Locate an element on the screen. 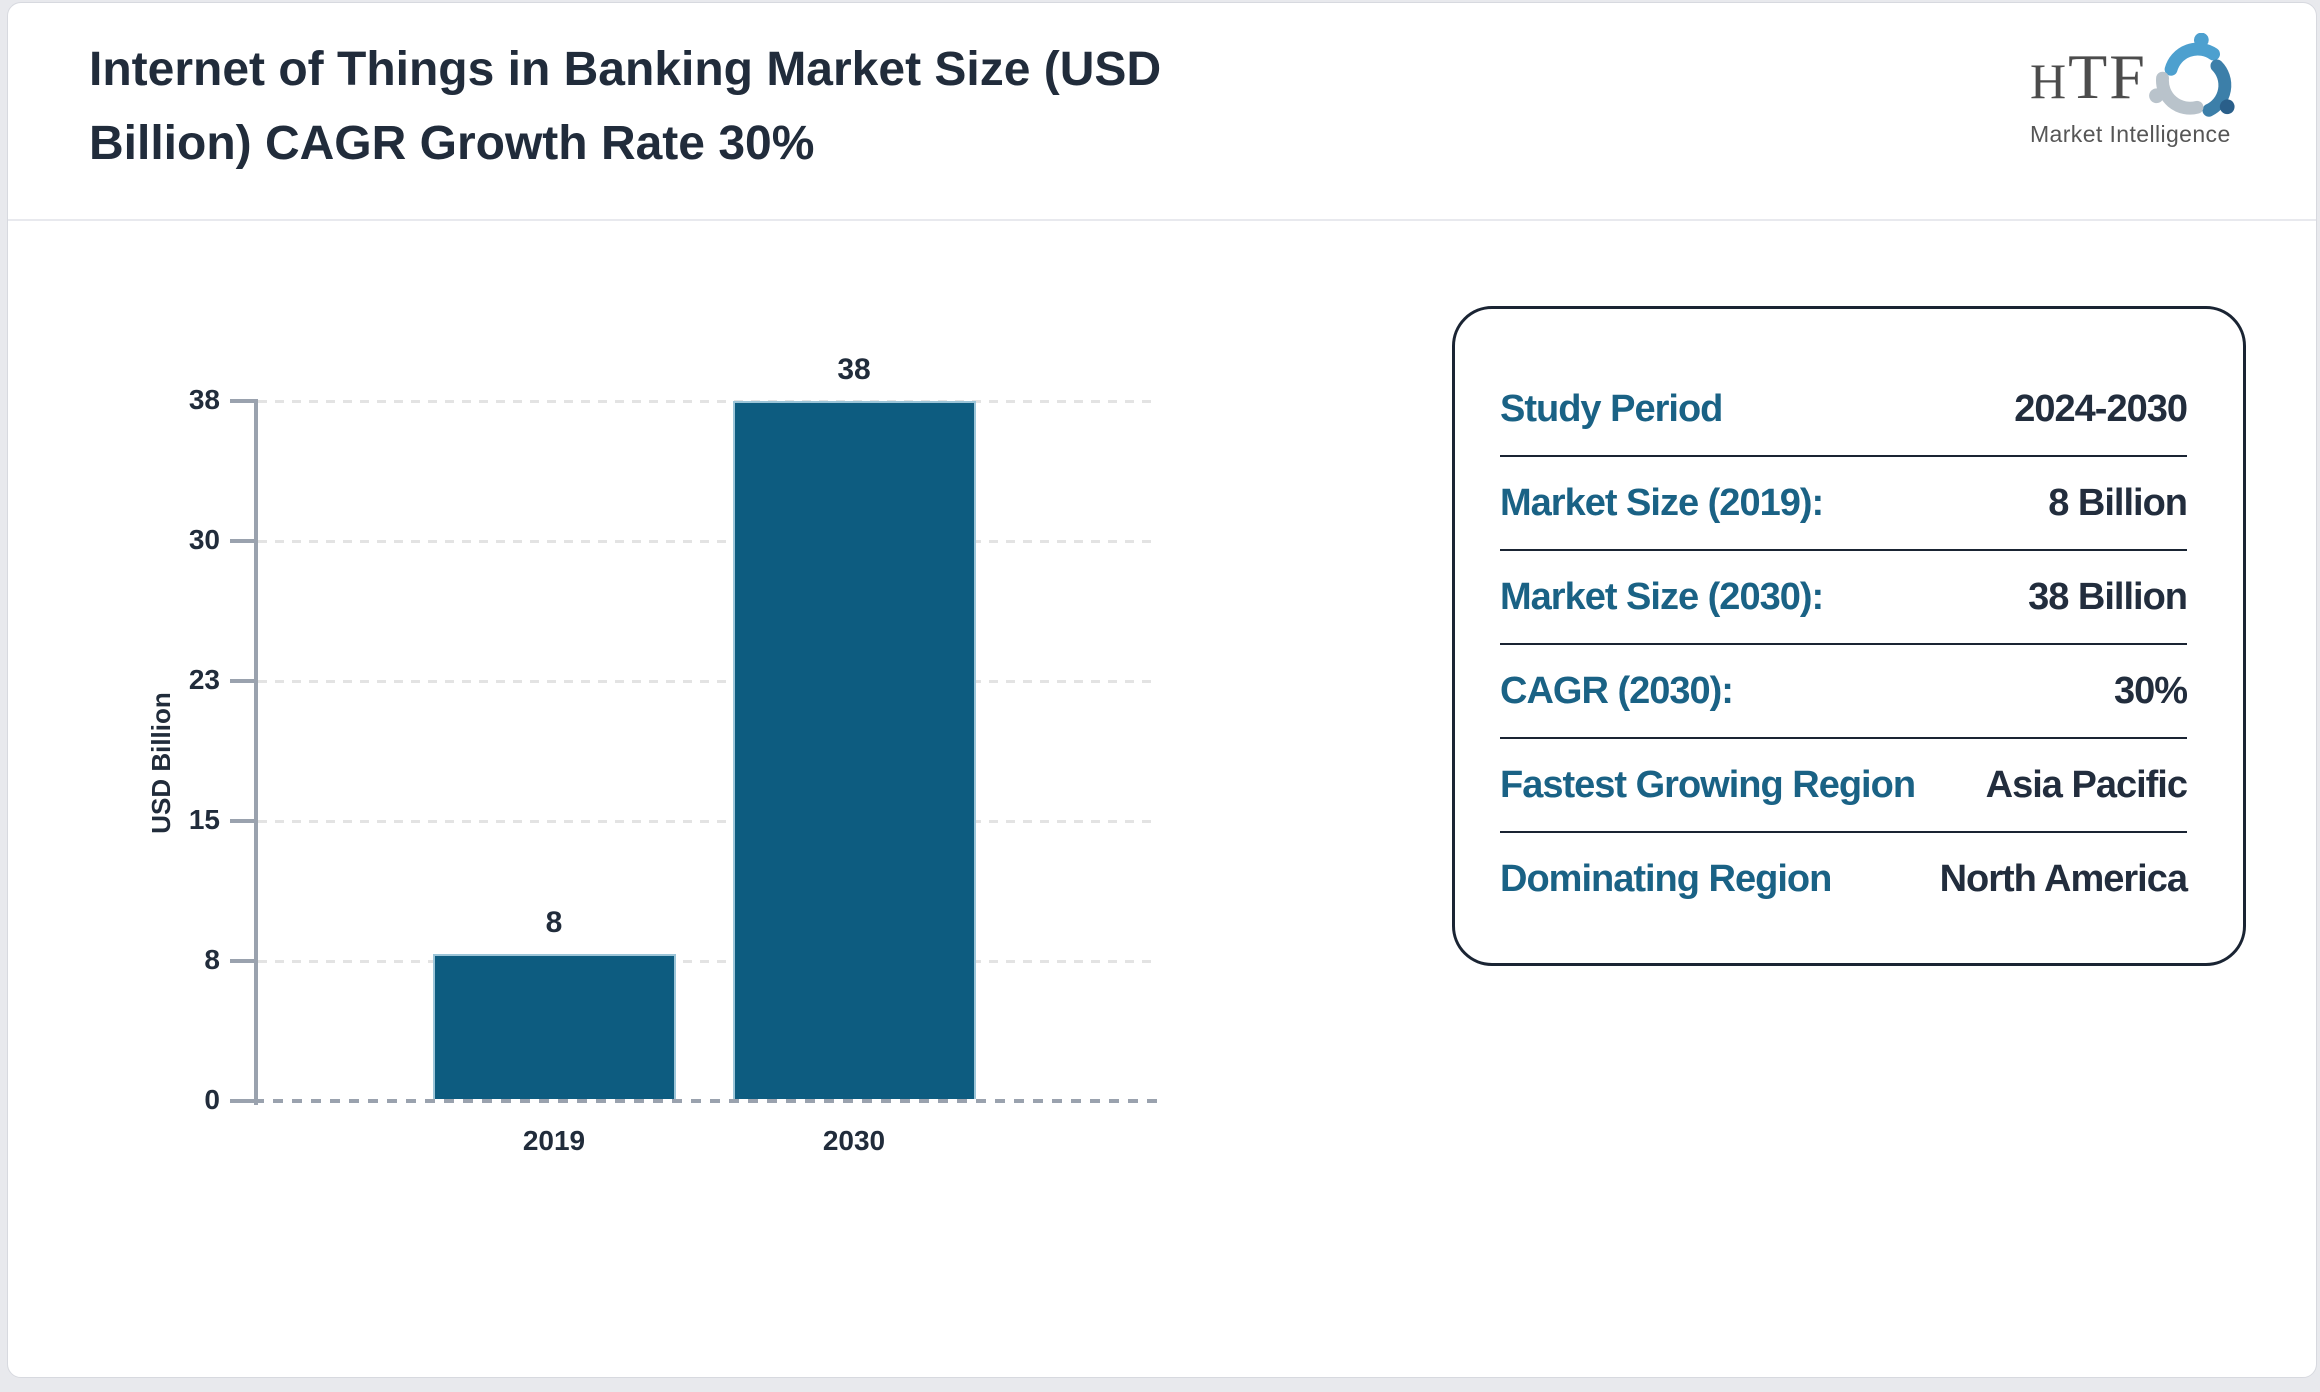 The image size is (2320, 1392). info-value: 38 Billion is located at coordinates (2108, 596).